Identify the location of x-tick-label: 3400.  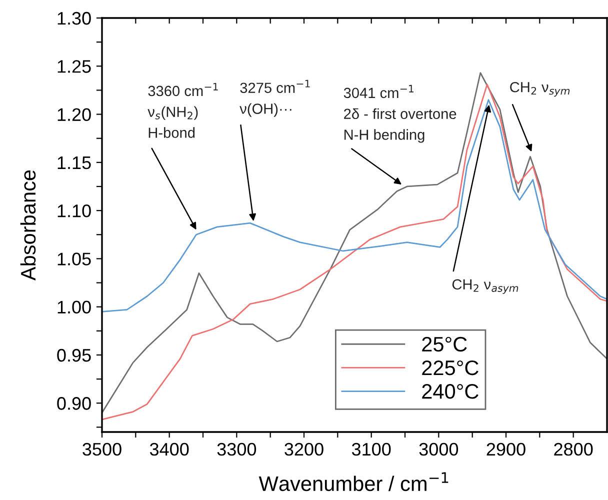
(169, 449).